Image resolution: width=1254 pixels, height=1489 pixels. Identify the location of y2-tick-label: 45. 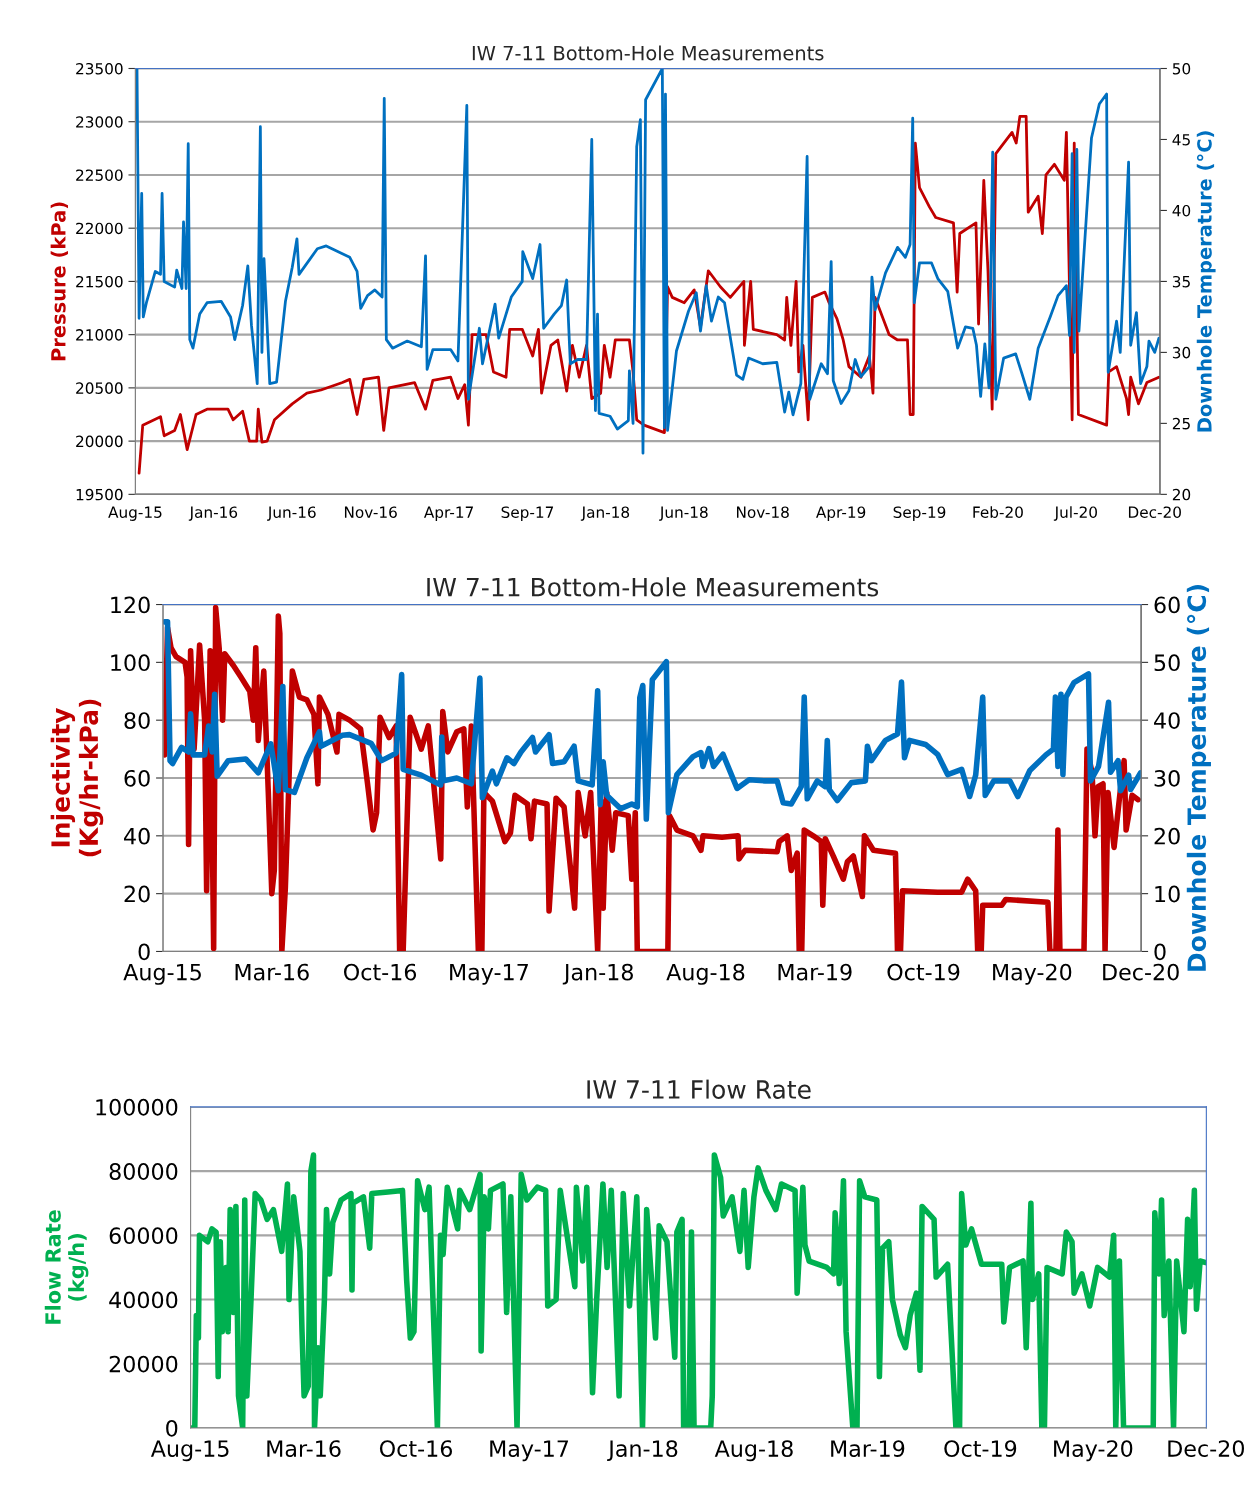
(1181, 140).